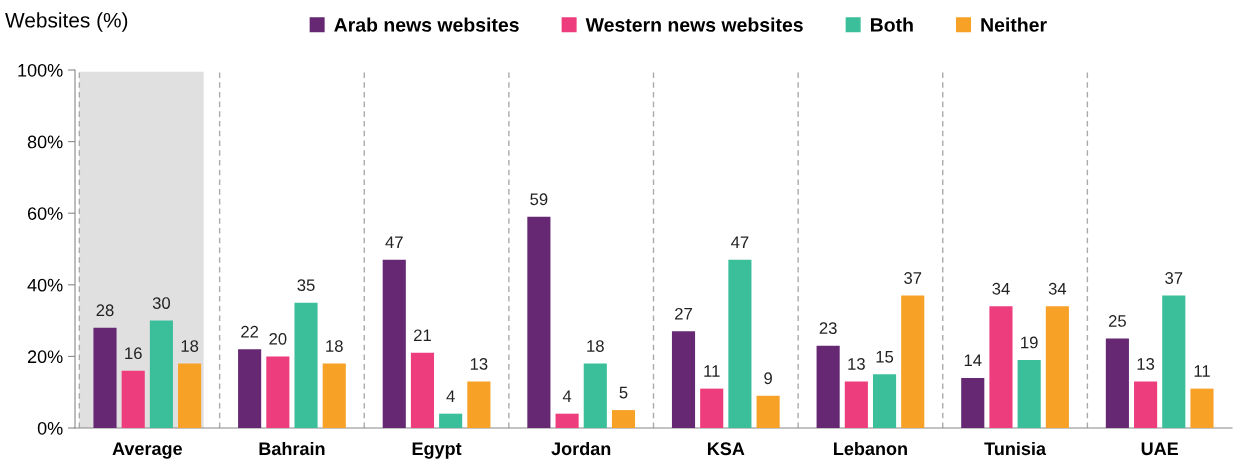  Describe the element at coordinates (539, 199) in the screenshot. I see `data-label: 59` at that location.